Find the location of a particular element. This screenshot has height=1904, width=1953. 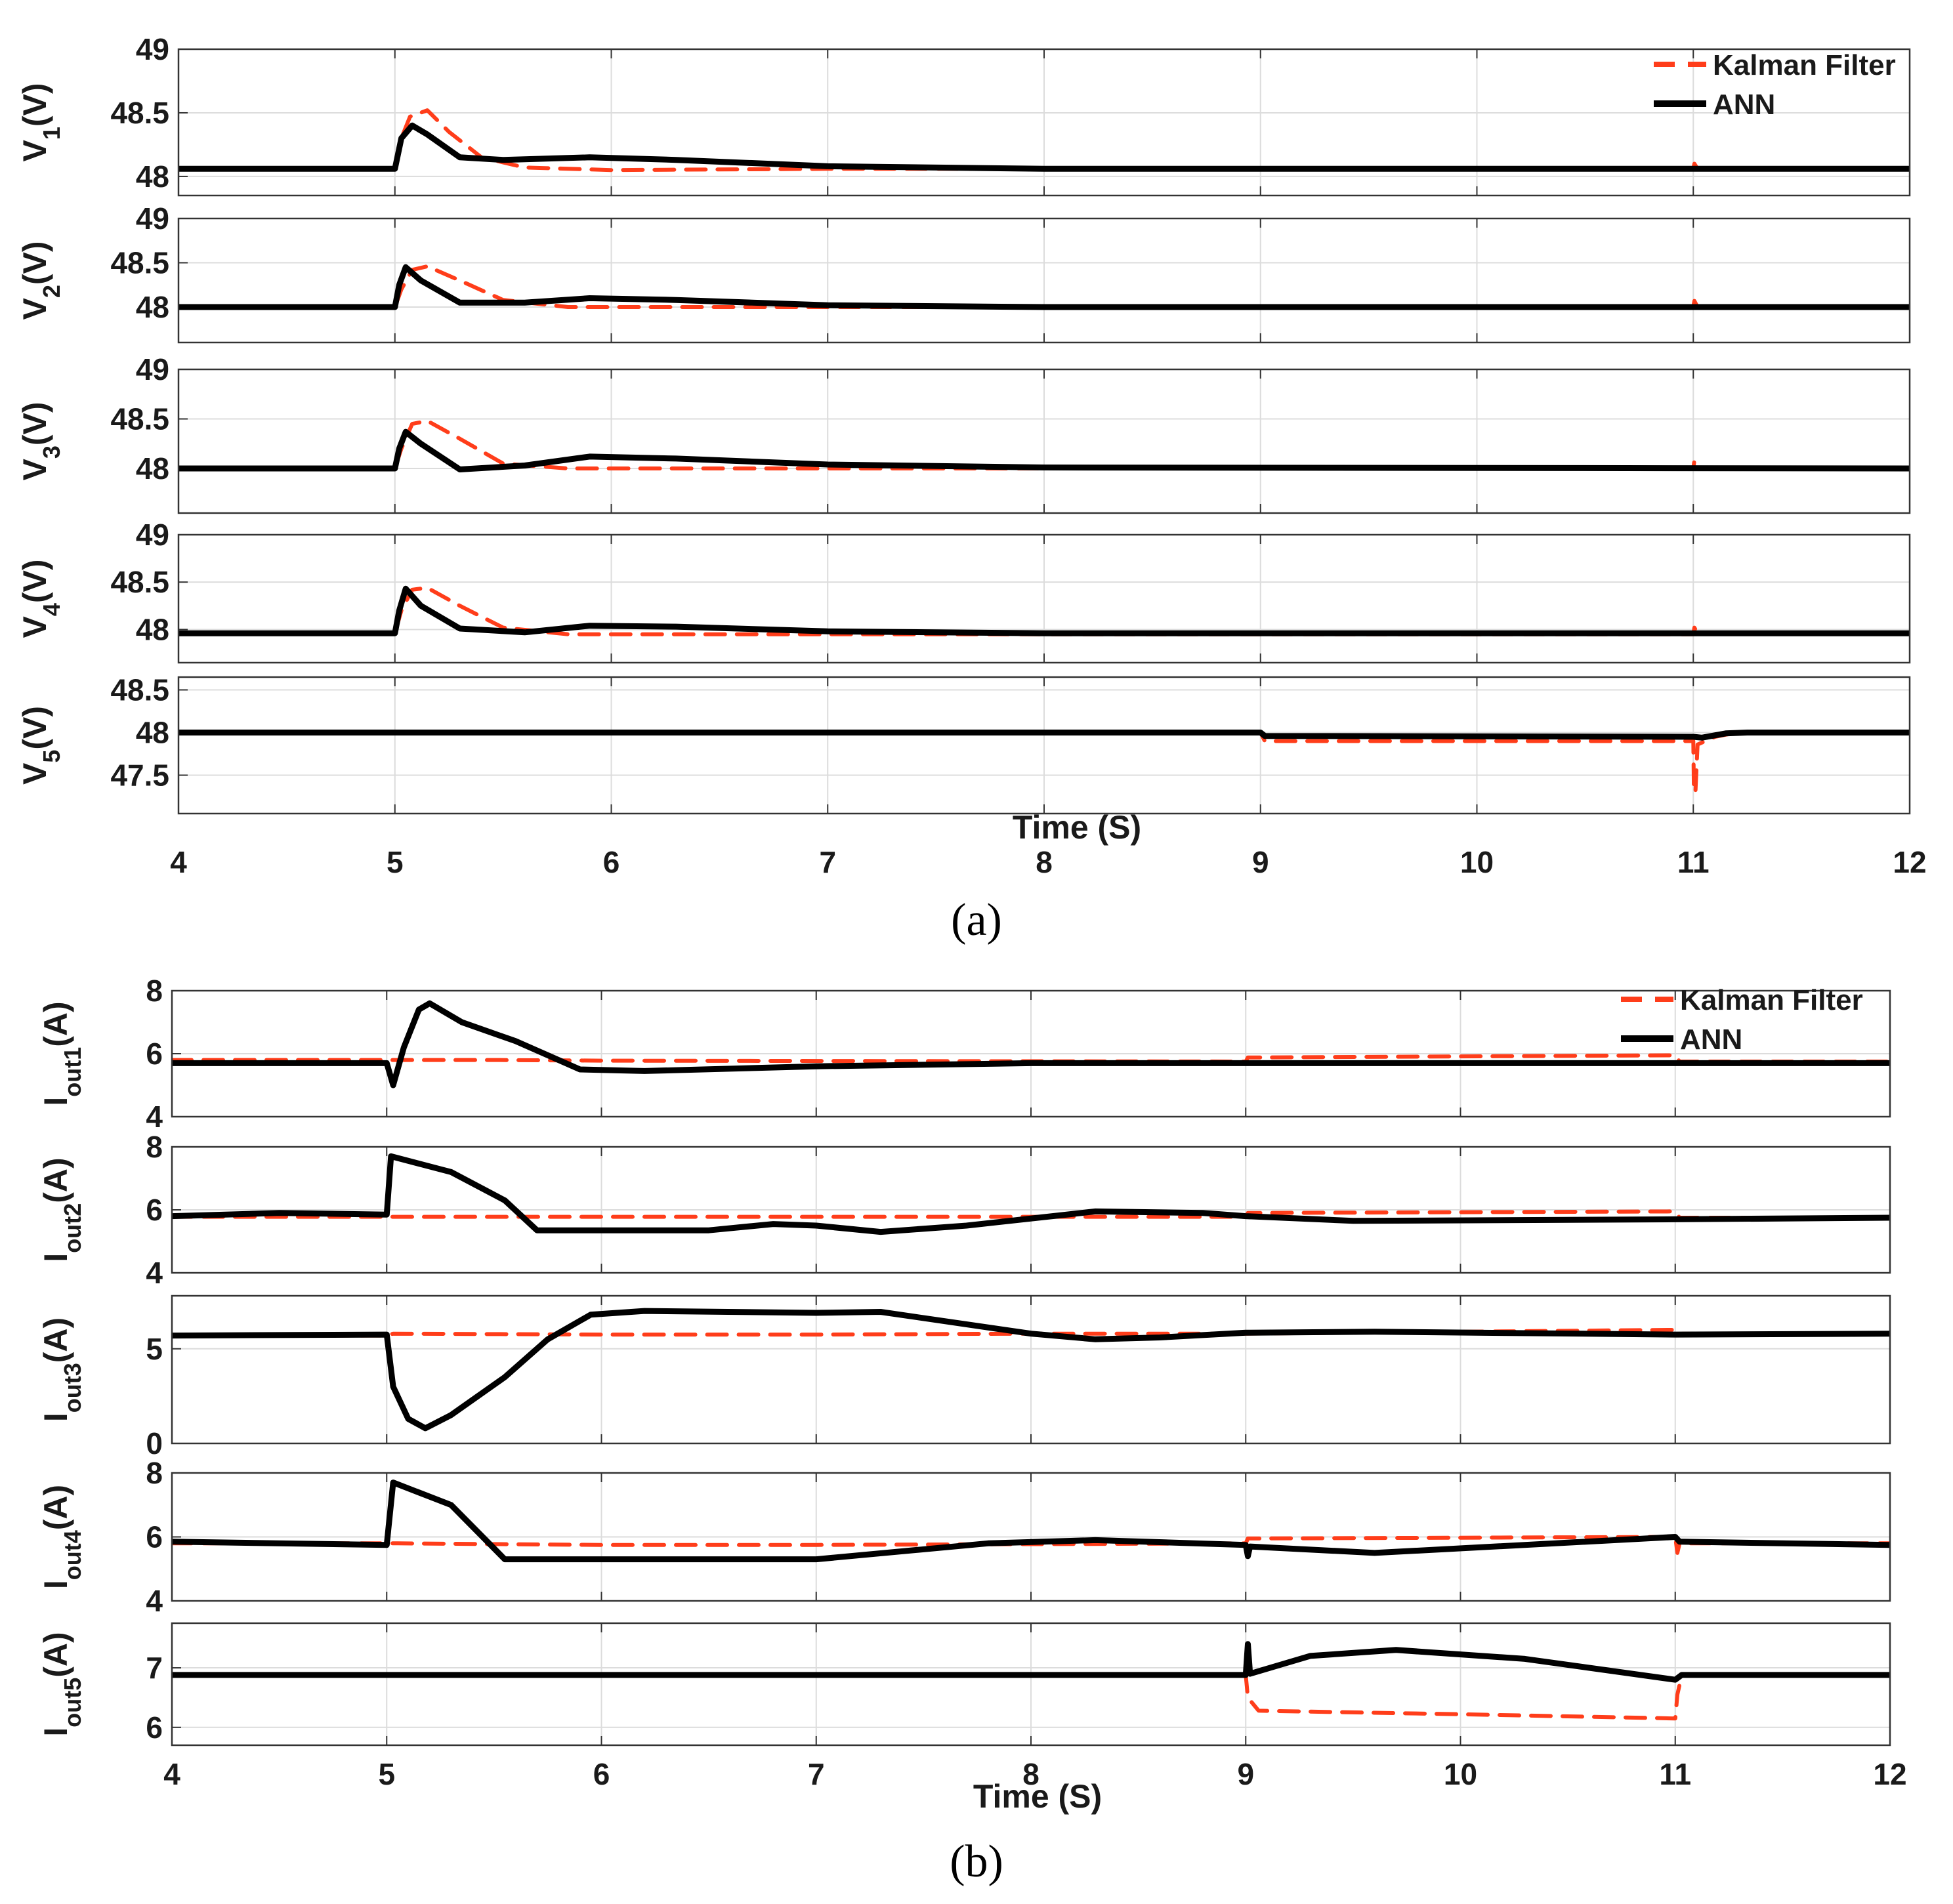

panel-5: 47.5 48 48.5 V5(V) is located at coordinates (963, 744).